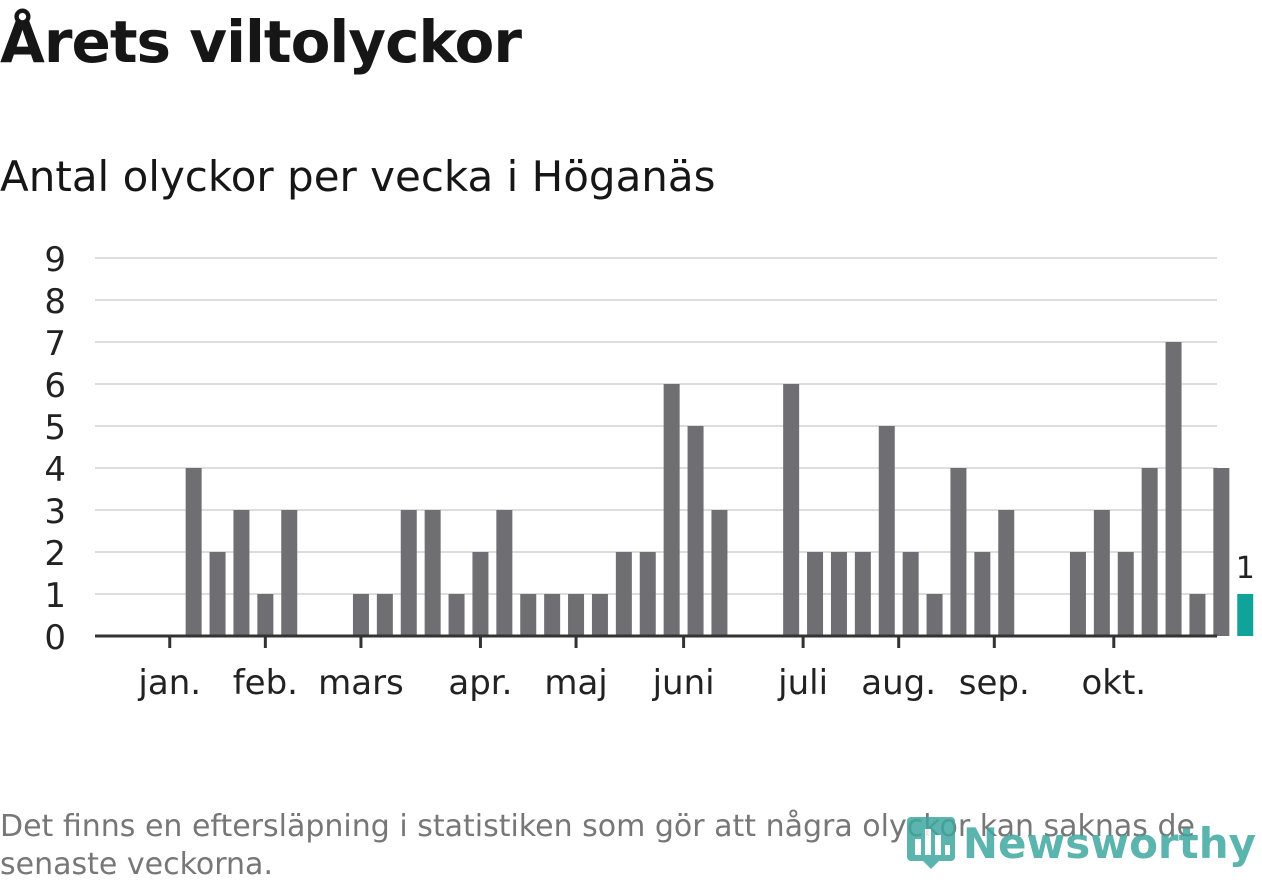  I want to click on y-tick-label: 0, so click(55, 638).